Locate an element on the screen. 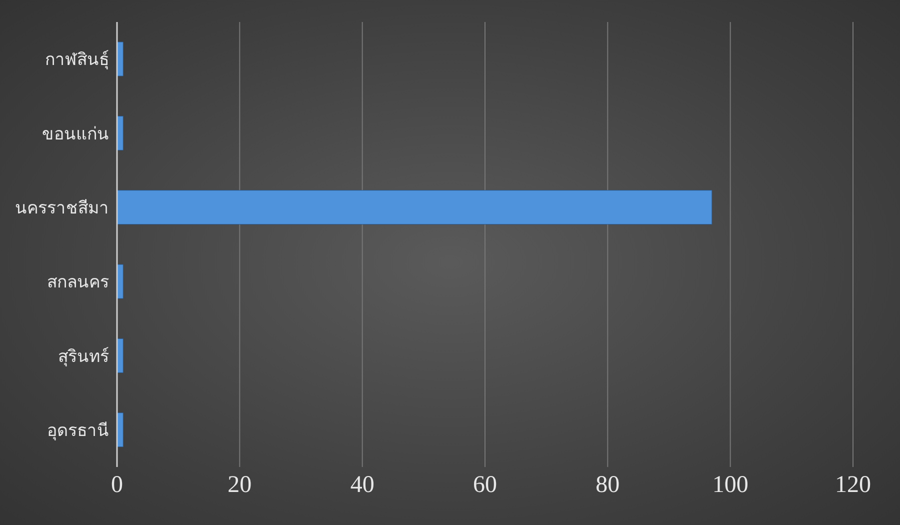  x-tick-label: 120 is located at coordinates (853, 485).